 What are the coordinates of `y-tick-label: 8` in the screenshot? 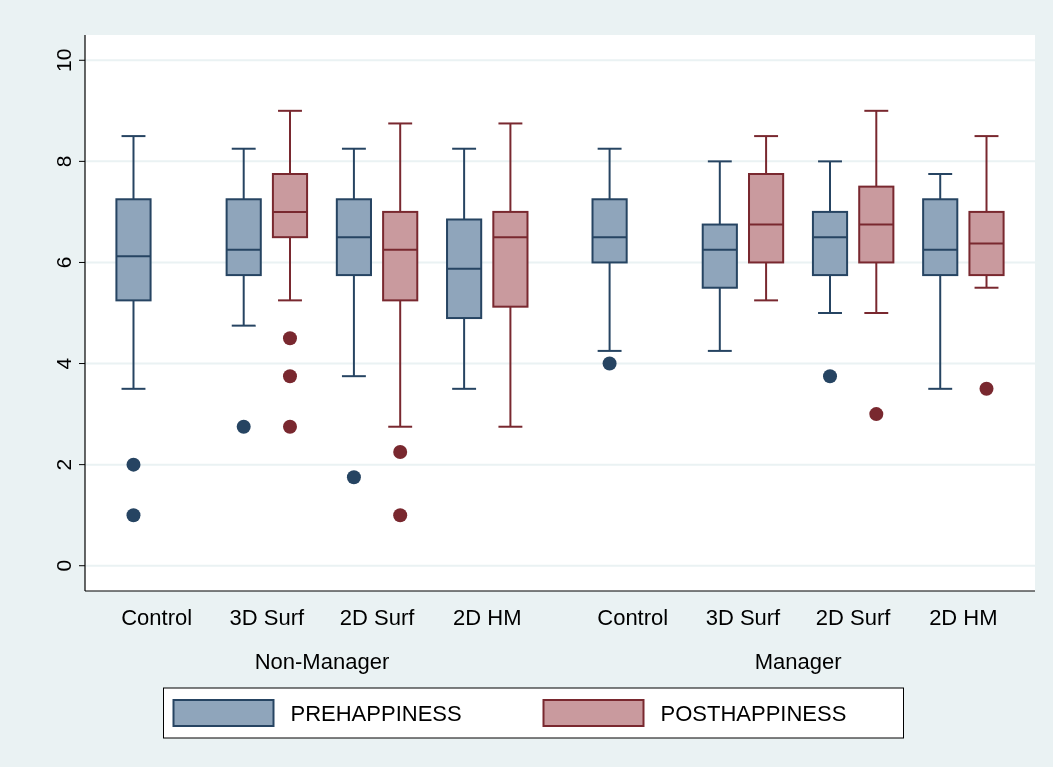 It's located at (63, 161).